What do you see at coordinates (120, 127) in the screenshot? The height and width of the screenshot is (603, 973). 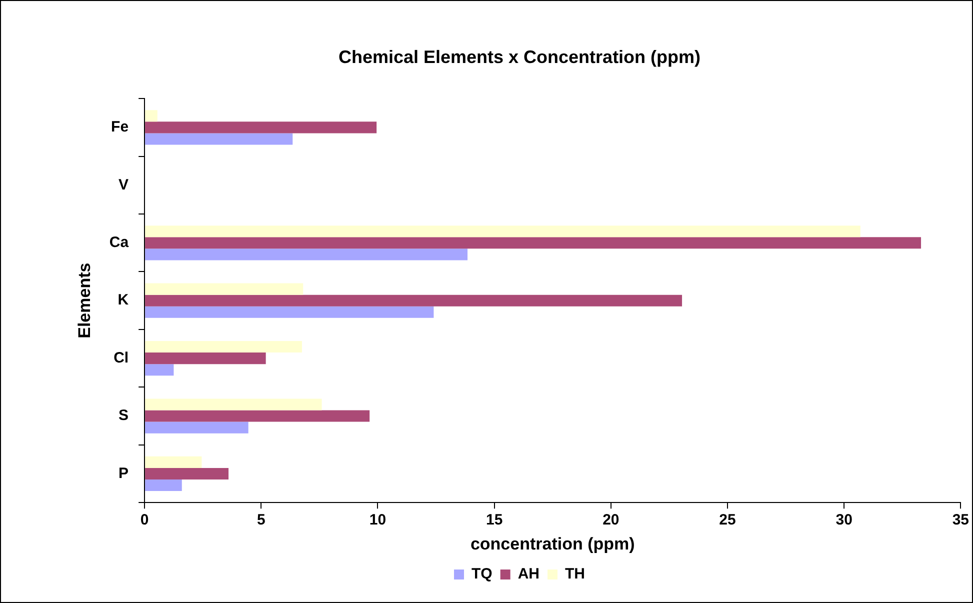 I see `y-tick-label: Fe` at bounding box center [120, 127].